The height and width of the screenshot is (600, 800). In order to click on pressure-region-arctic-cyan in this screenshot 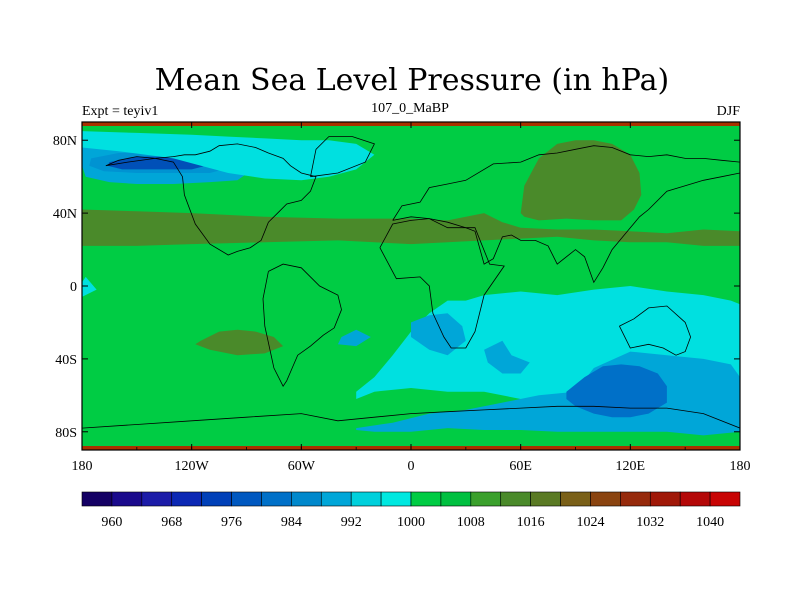, I will do `click(228, 156)`.